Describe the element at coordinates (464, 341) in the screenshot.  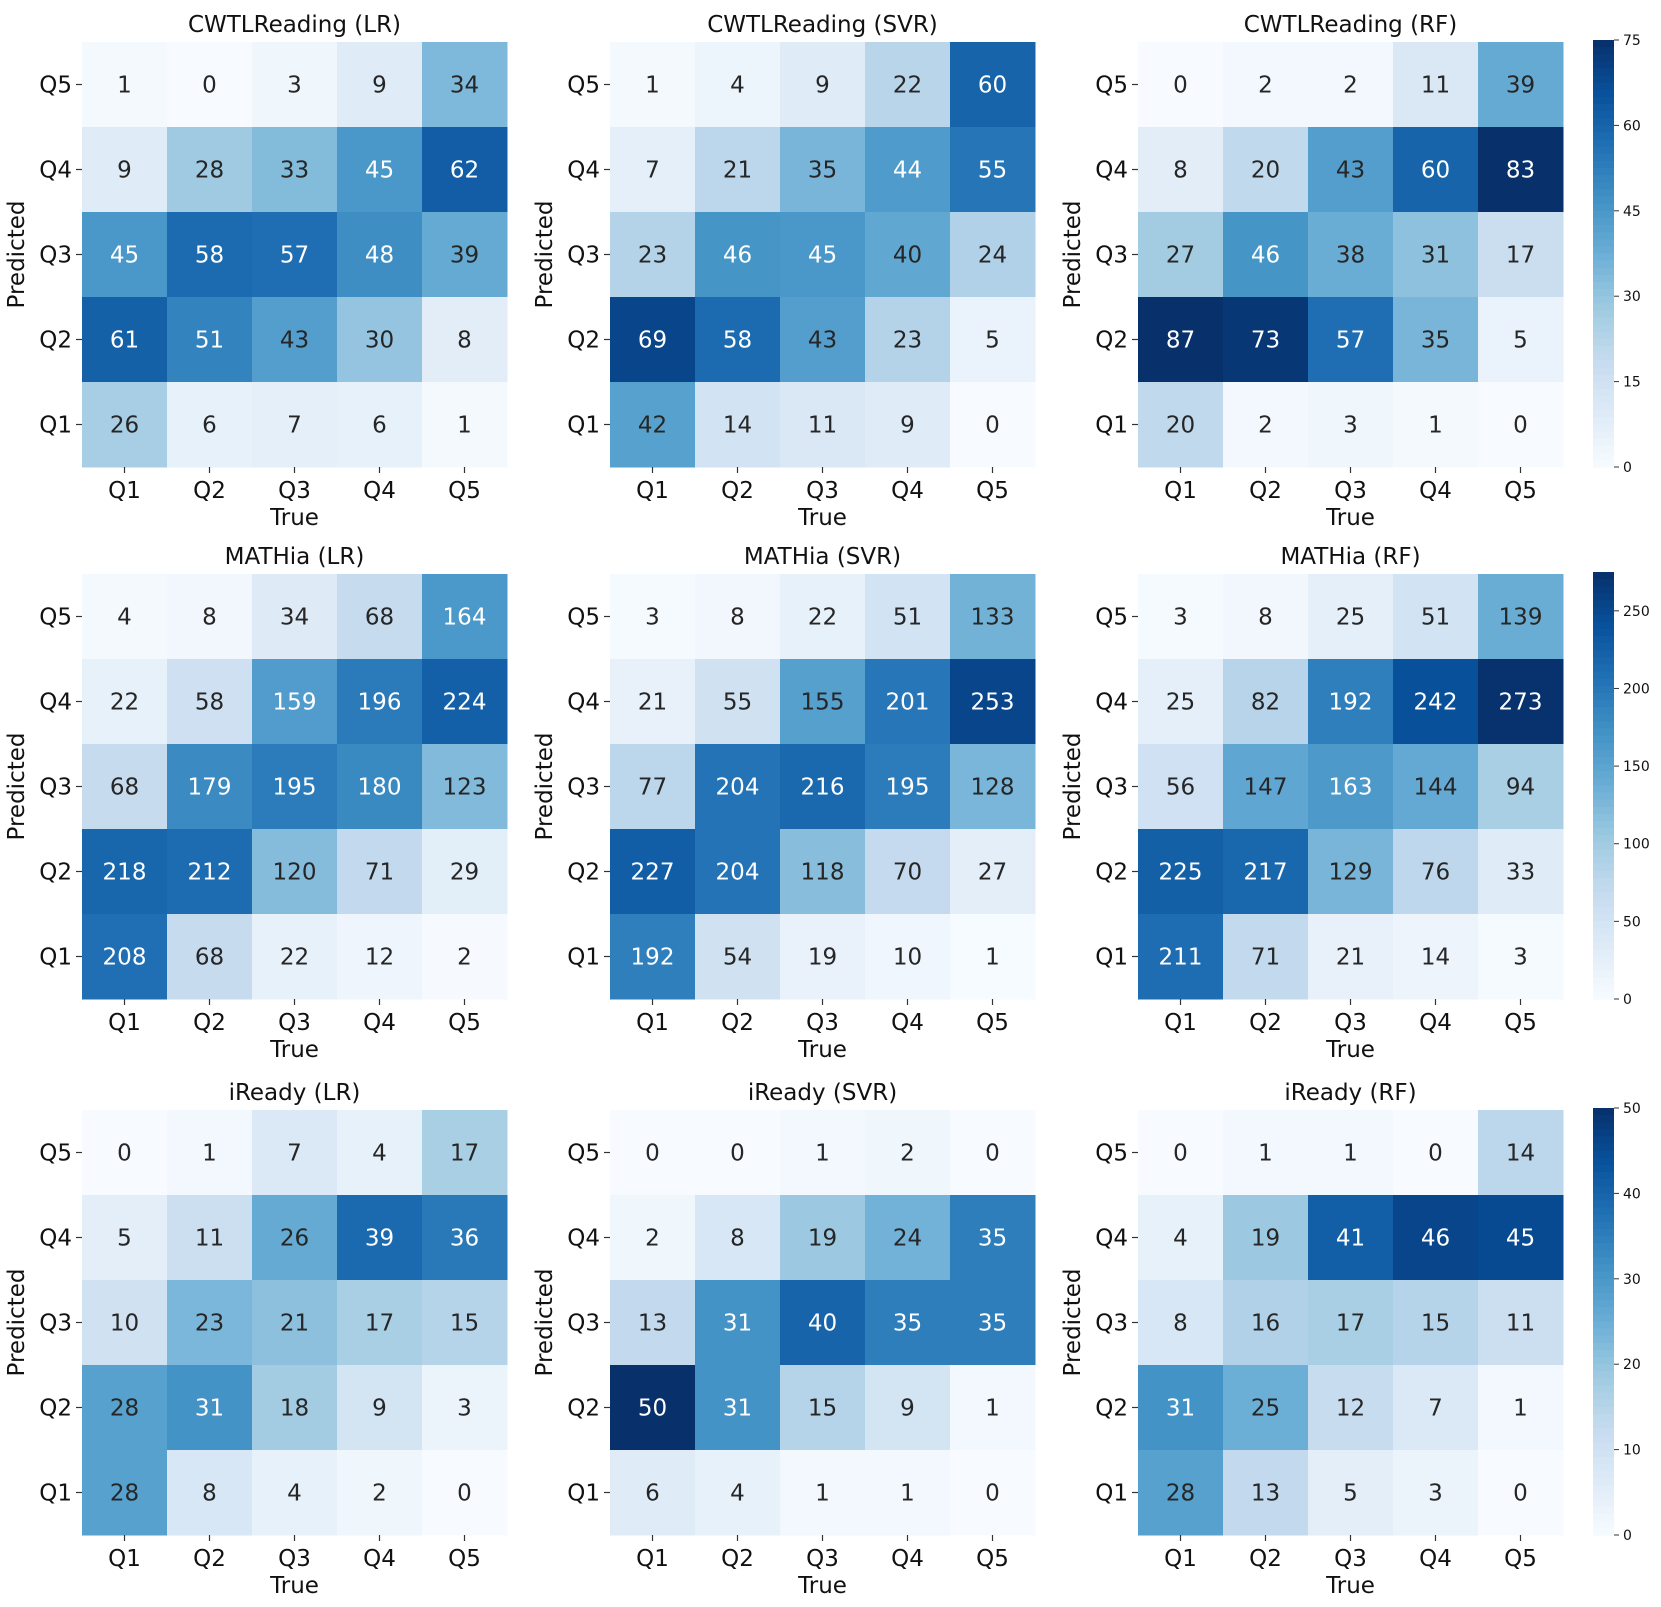
I see `cell-value: 8` at that location.